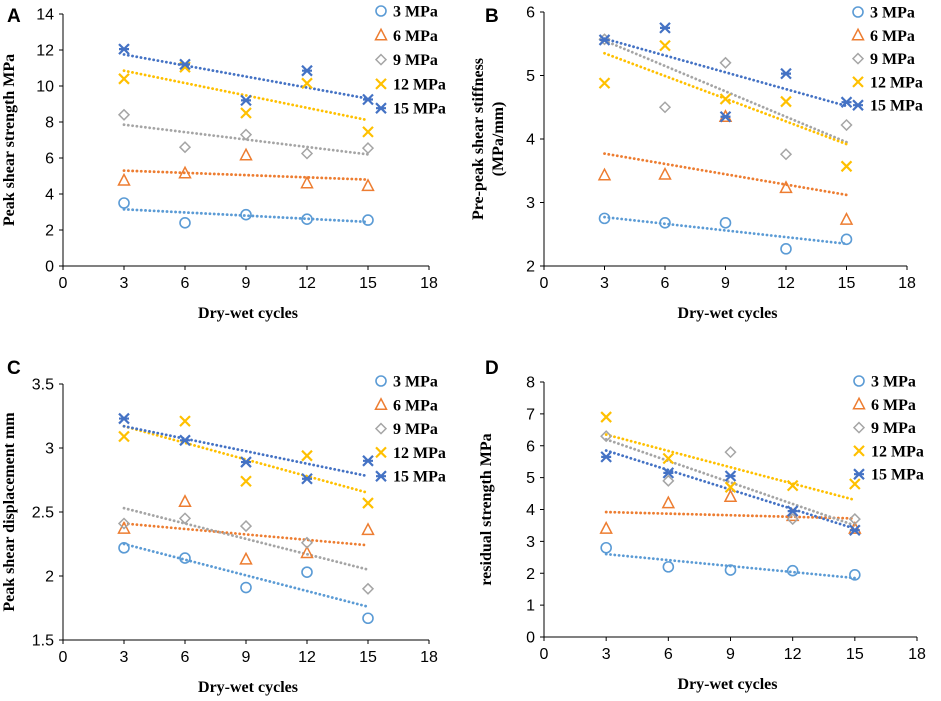 The image size is (941, 701). Describe the element at coordinates (530, 638) in the screenshot. I see `y-tick-label: 0` at that location.